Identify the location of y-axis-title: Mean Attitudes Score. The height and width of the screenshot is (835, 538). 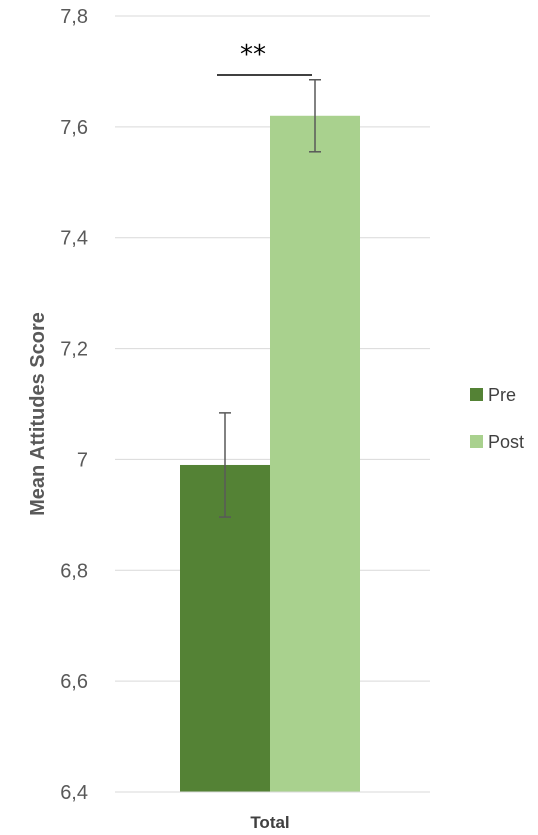
(38, 414).